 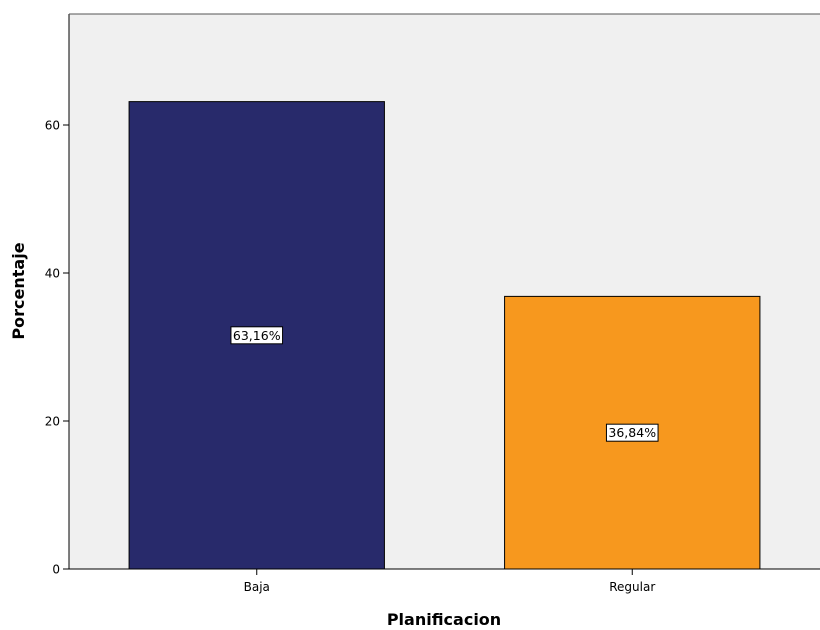 I want to click on data-label-box-baja, so click(x=257, y=335).